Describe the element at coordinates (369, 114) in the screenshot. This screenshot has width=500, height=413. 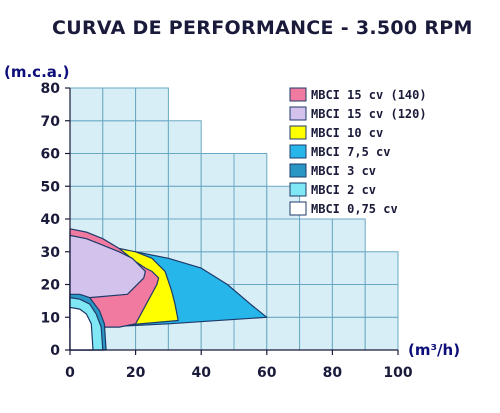
I see `legend-label: MBCI 15 cv (120)` at that location.